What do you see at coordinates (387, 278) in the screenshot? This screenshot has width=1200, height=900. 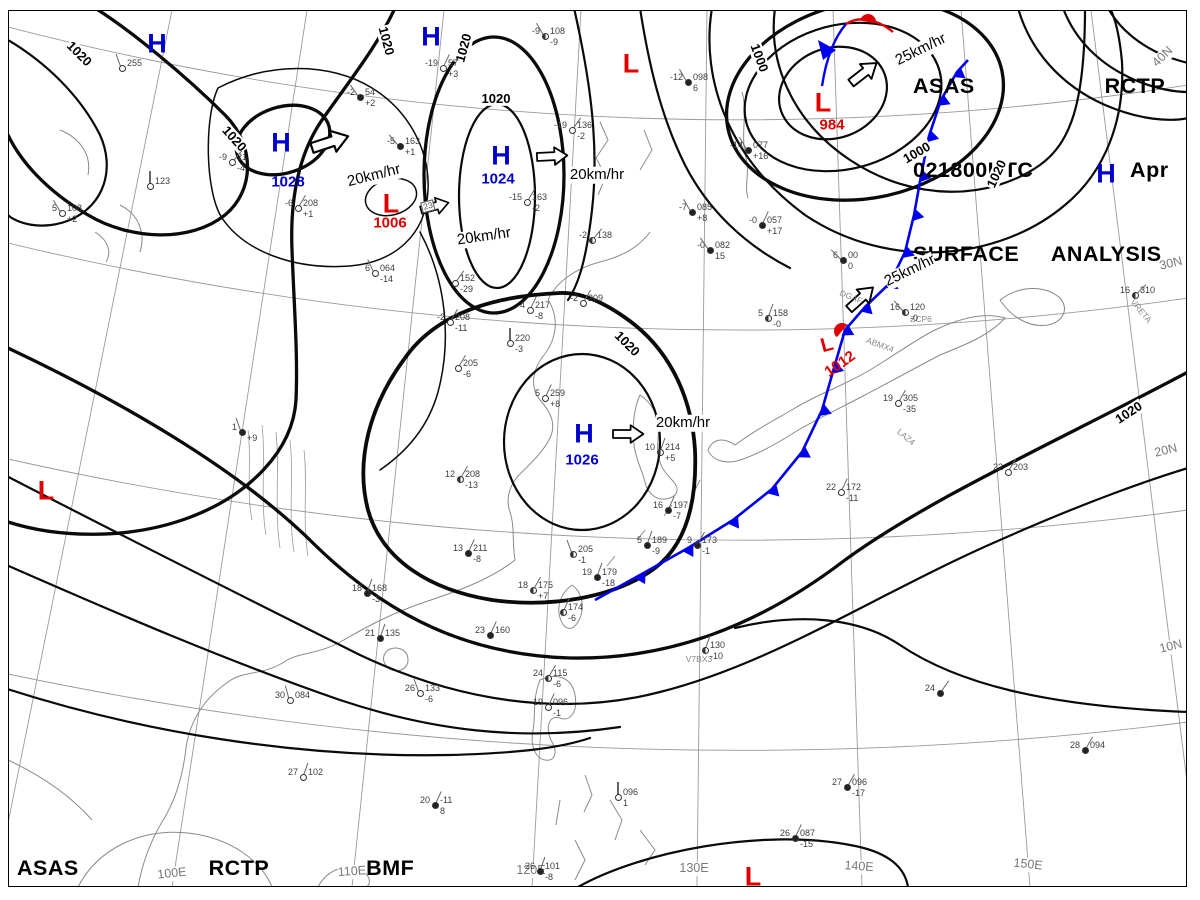 I see `station-value: -14` at bounding box center [387, 278].